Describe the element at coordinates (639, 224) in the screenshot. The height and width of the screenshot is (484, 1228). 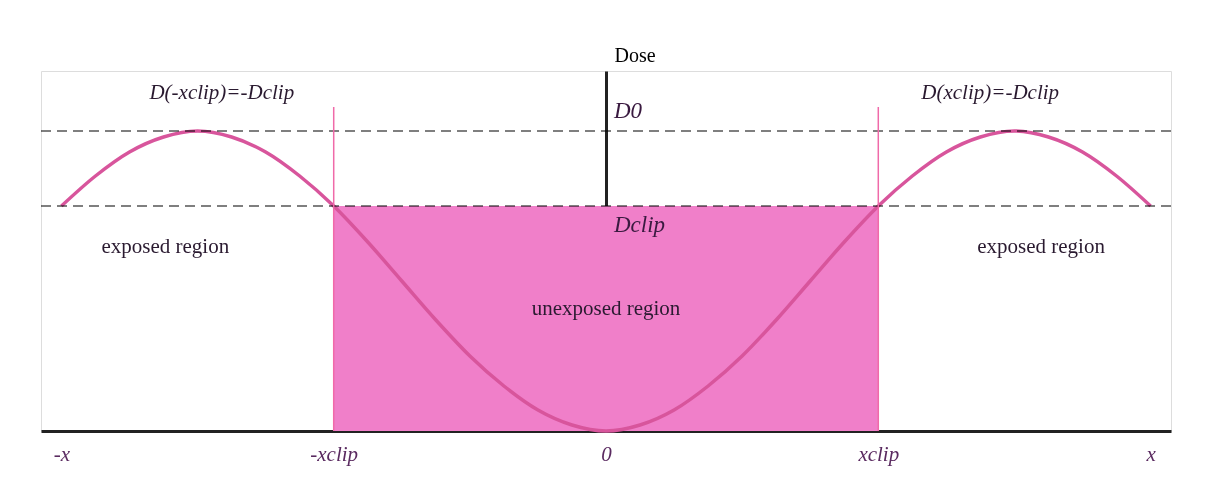
I see `ref-line-label: Dclip` at that location.